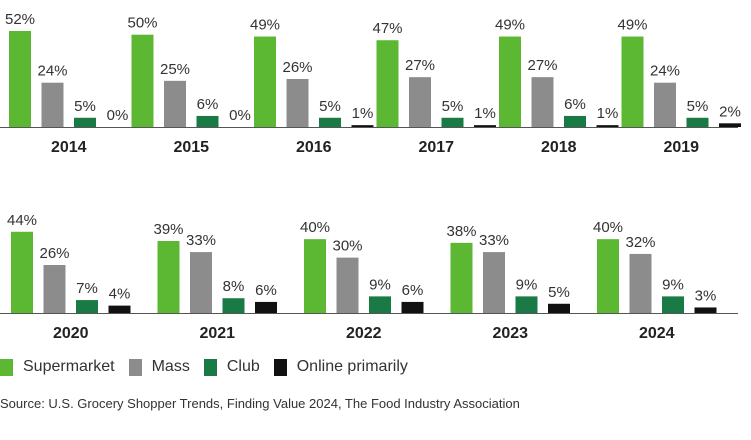  I want to click on year-label-2016: 2016, so click(314, 147).